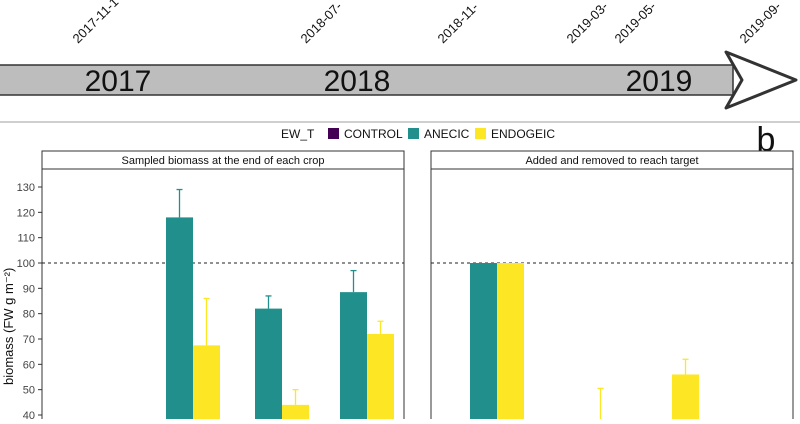 This screenshot has width=800, height=424. I want to click on timeline-date-label: 2019-05-, so click(635, 23).